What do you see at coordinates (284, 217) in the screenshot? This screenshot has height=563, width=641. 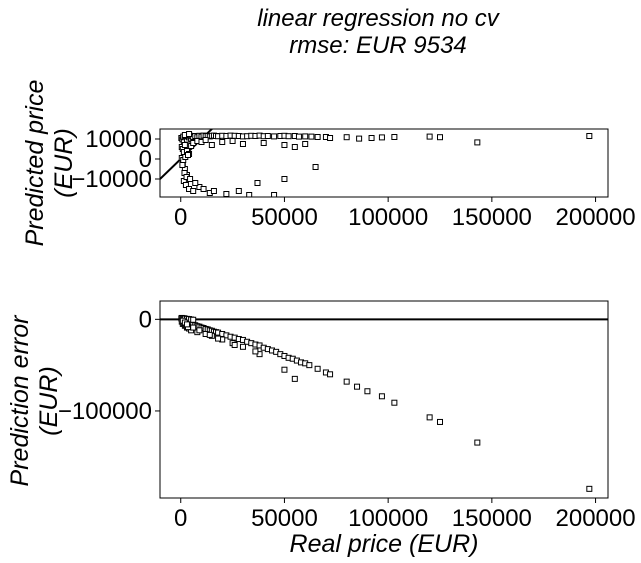 I see `top-xtick-label: 50000` at bounding box center [284, 217].